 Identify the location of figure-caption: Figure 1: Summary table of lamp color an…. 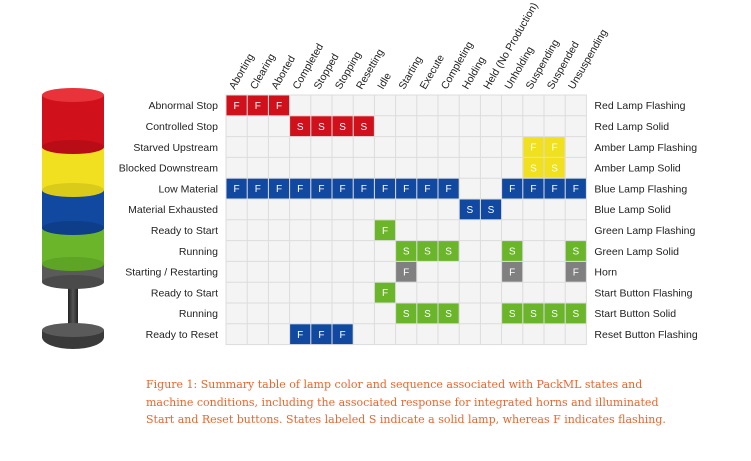
(406, 402).